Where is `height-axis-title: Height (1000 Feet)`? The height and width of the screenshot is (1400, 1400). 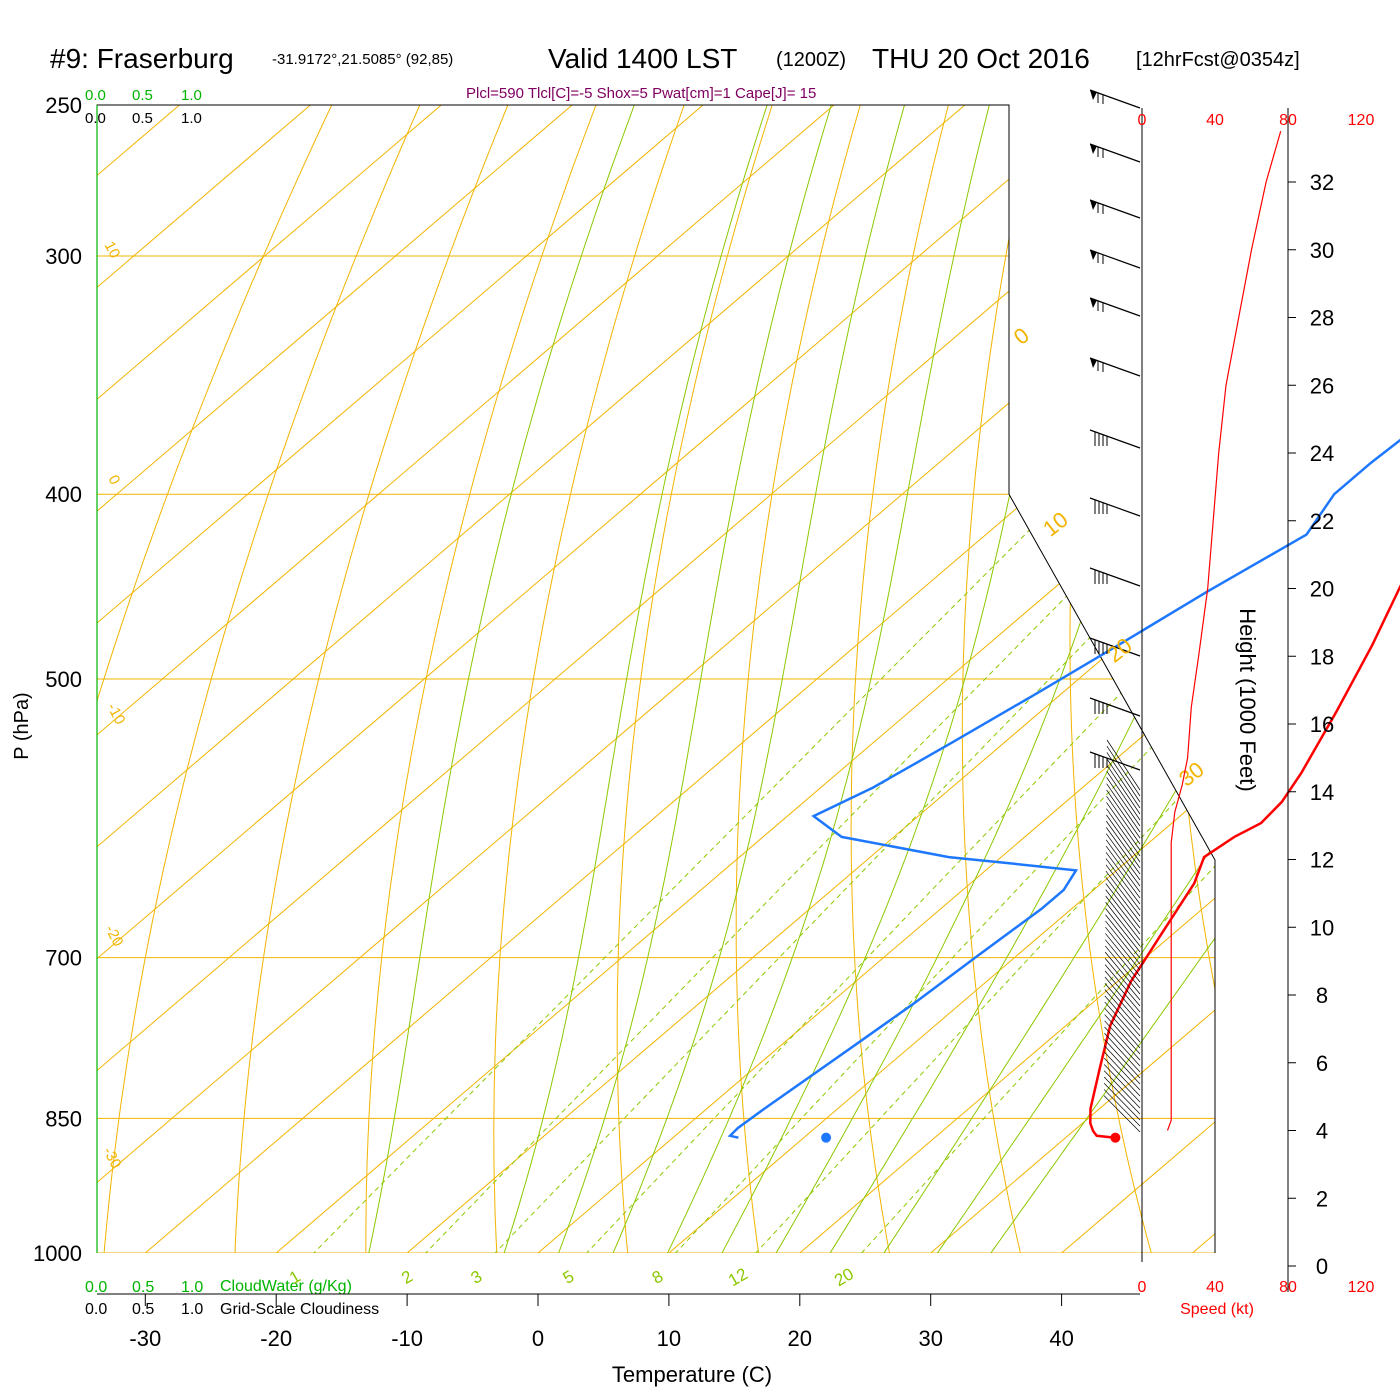
height-axis-title: Height (1000 Feet) is located at coordinates (1247, 699).